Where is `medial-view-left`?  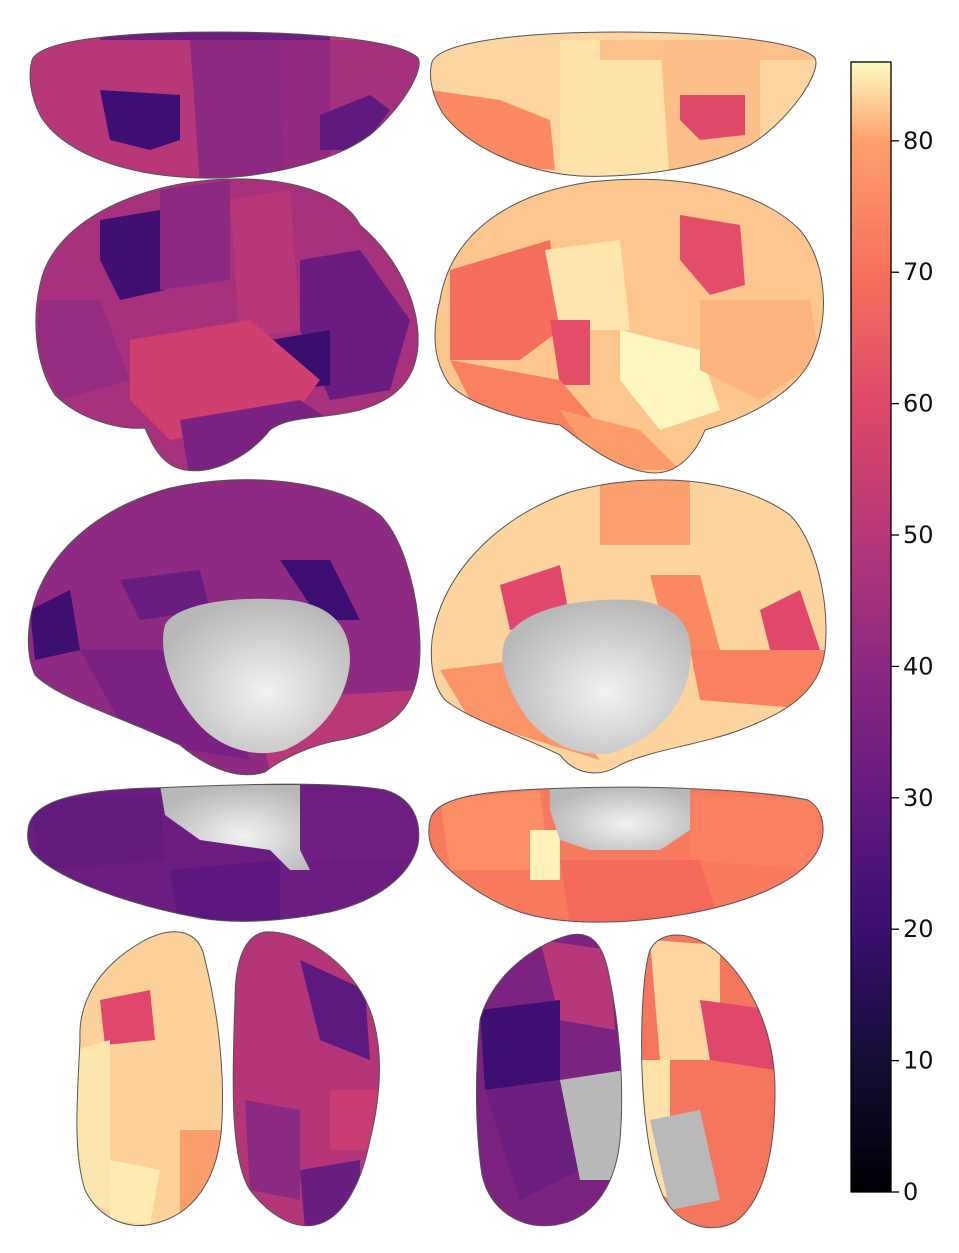
medial-view-left is located at coordinates (224, 627).